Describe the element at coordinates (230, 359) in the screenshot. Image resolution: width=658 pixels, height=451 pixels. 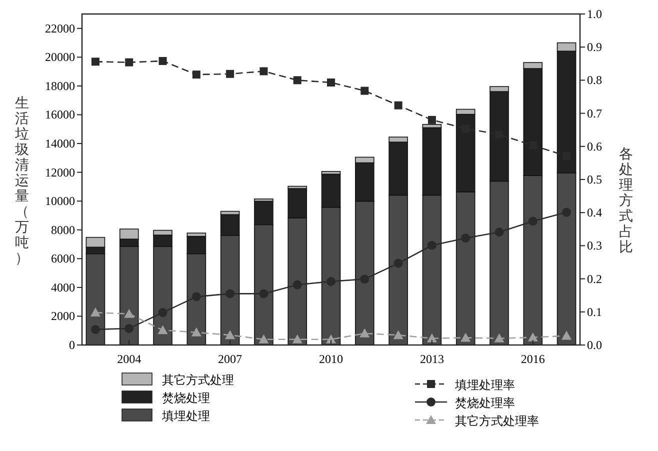
I see `x-tick-label: 2007` at that location.